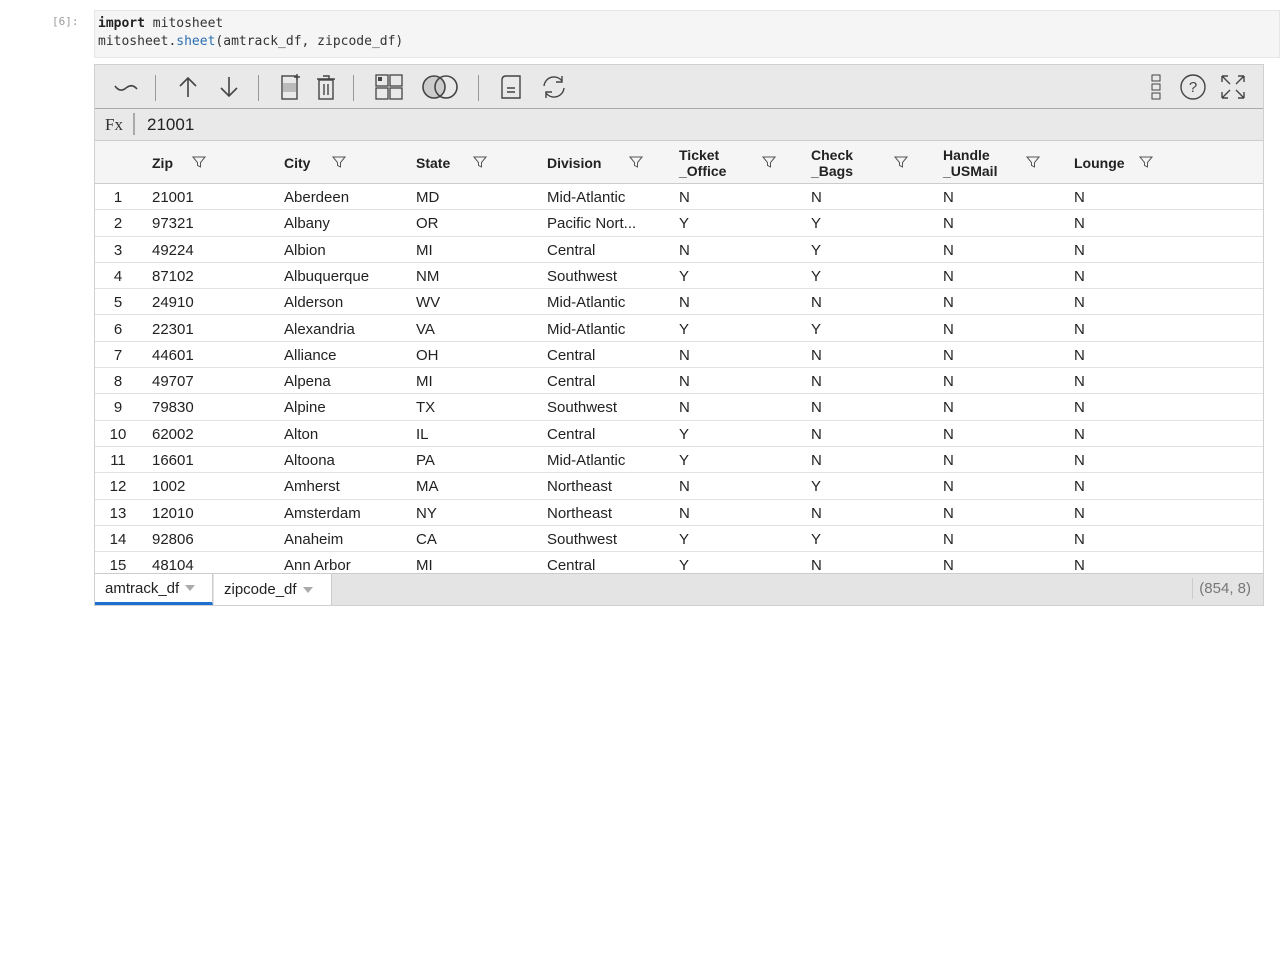  I want to click on table-row: 8 49707 Alpena MI Central N N N N, so click(679, 381).